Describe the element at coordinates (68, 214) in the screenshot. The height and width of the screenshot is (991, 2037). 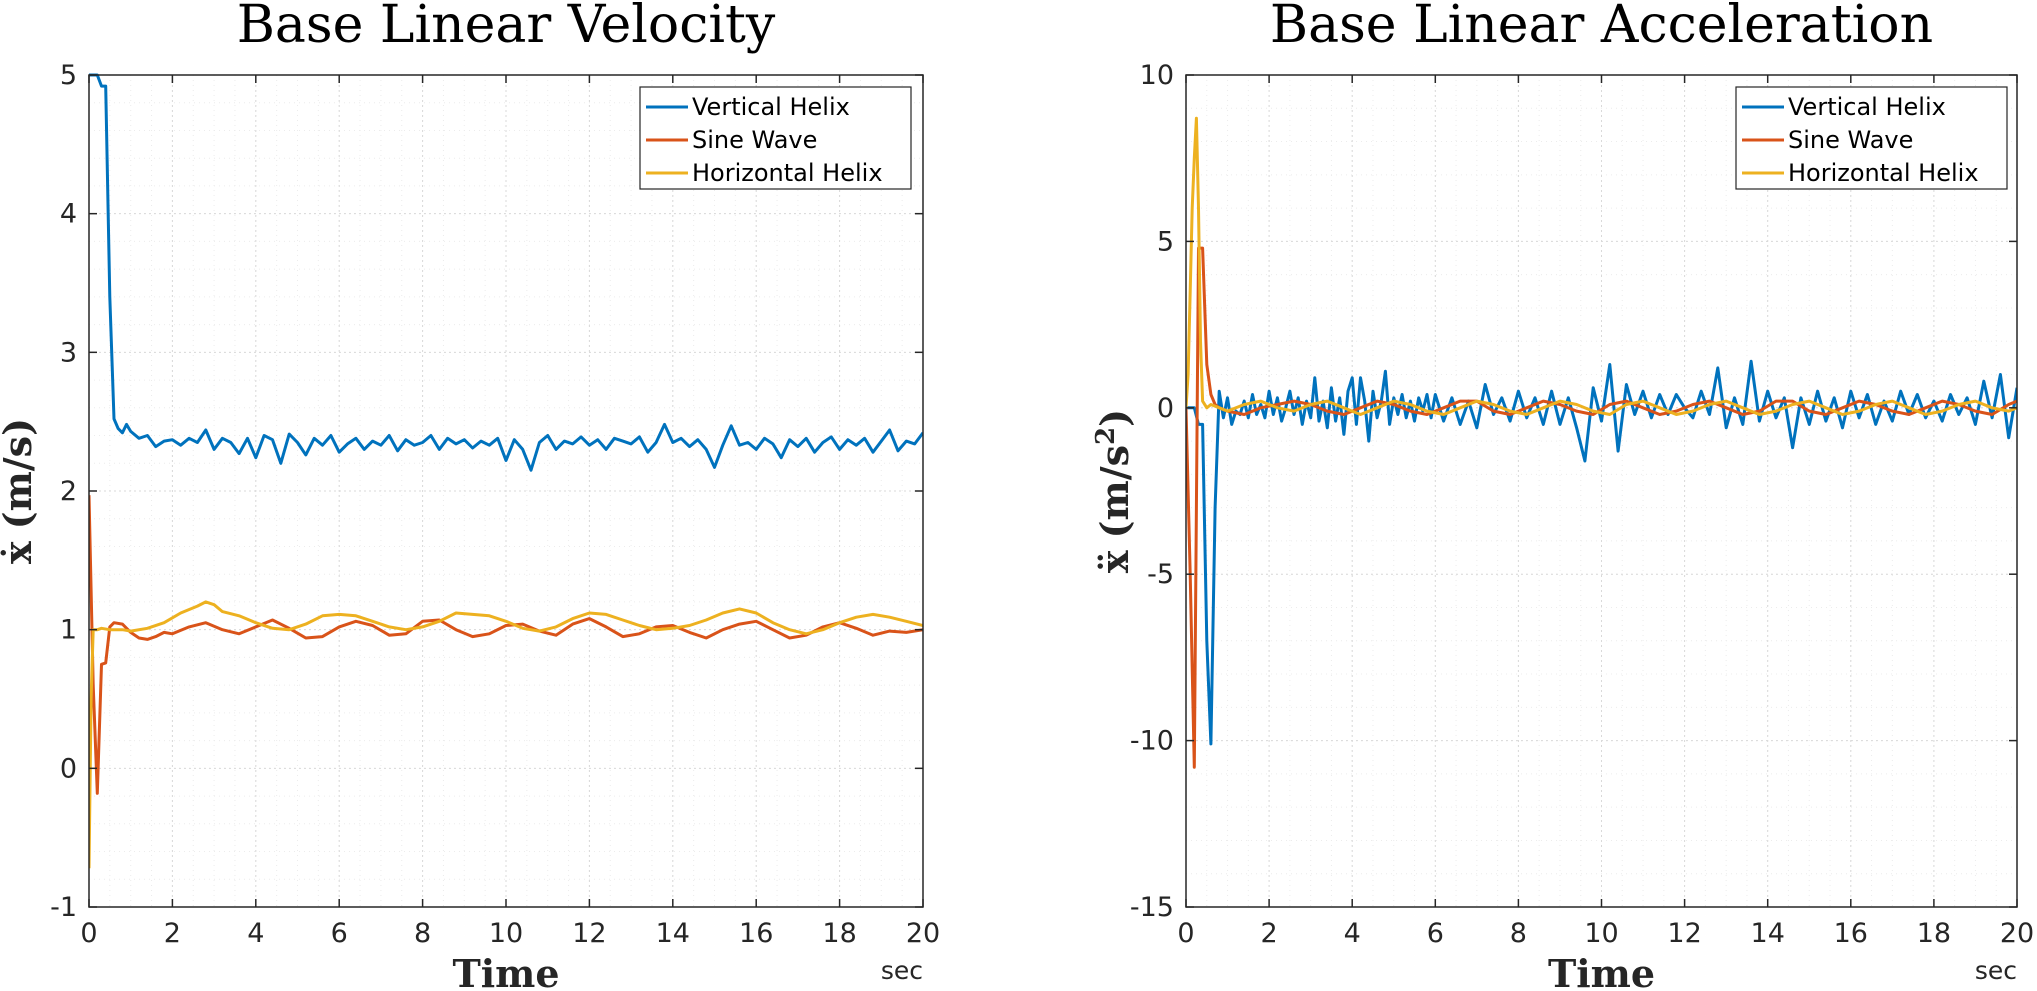
I see `y-tick-label: 4` at that location.